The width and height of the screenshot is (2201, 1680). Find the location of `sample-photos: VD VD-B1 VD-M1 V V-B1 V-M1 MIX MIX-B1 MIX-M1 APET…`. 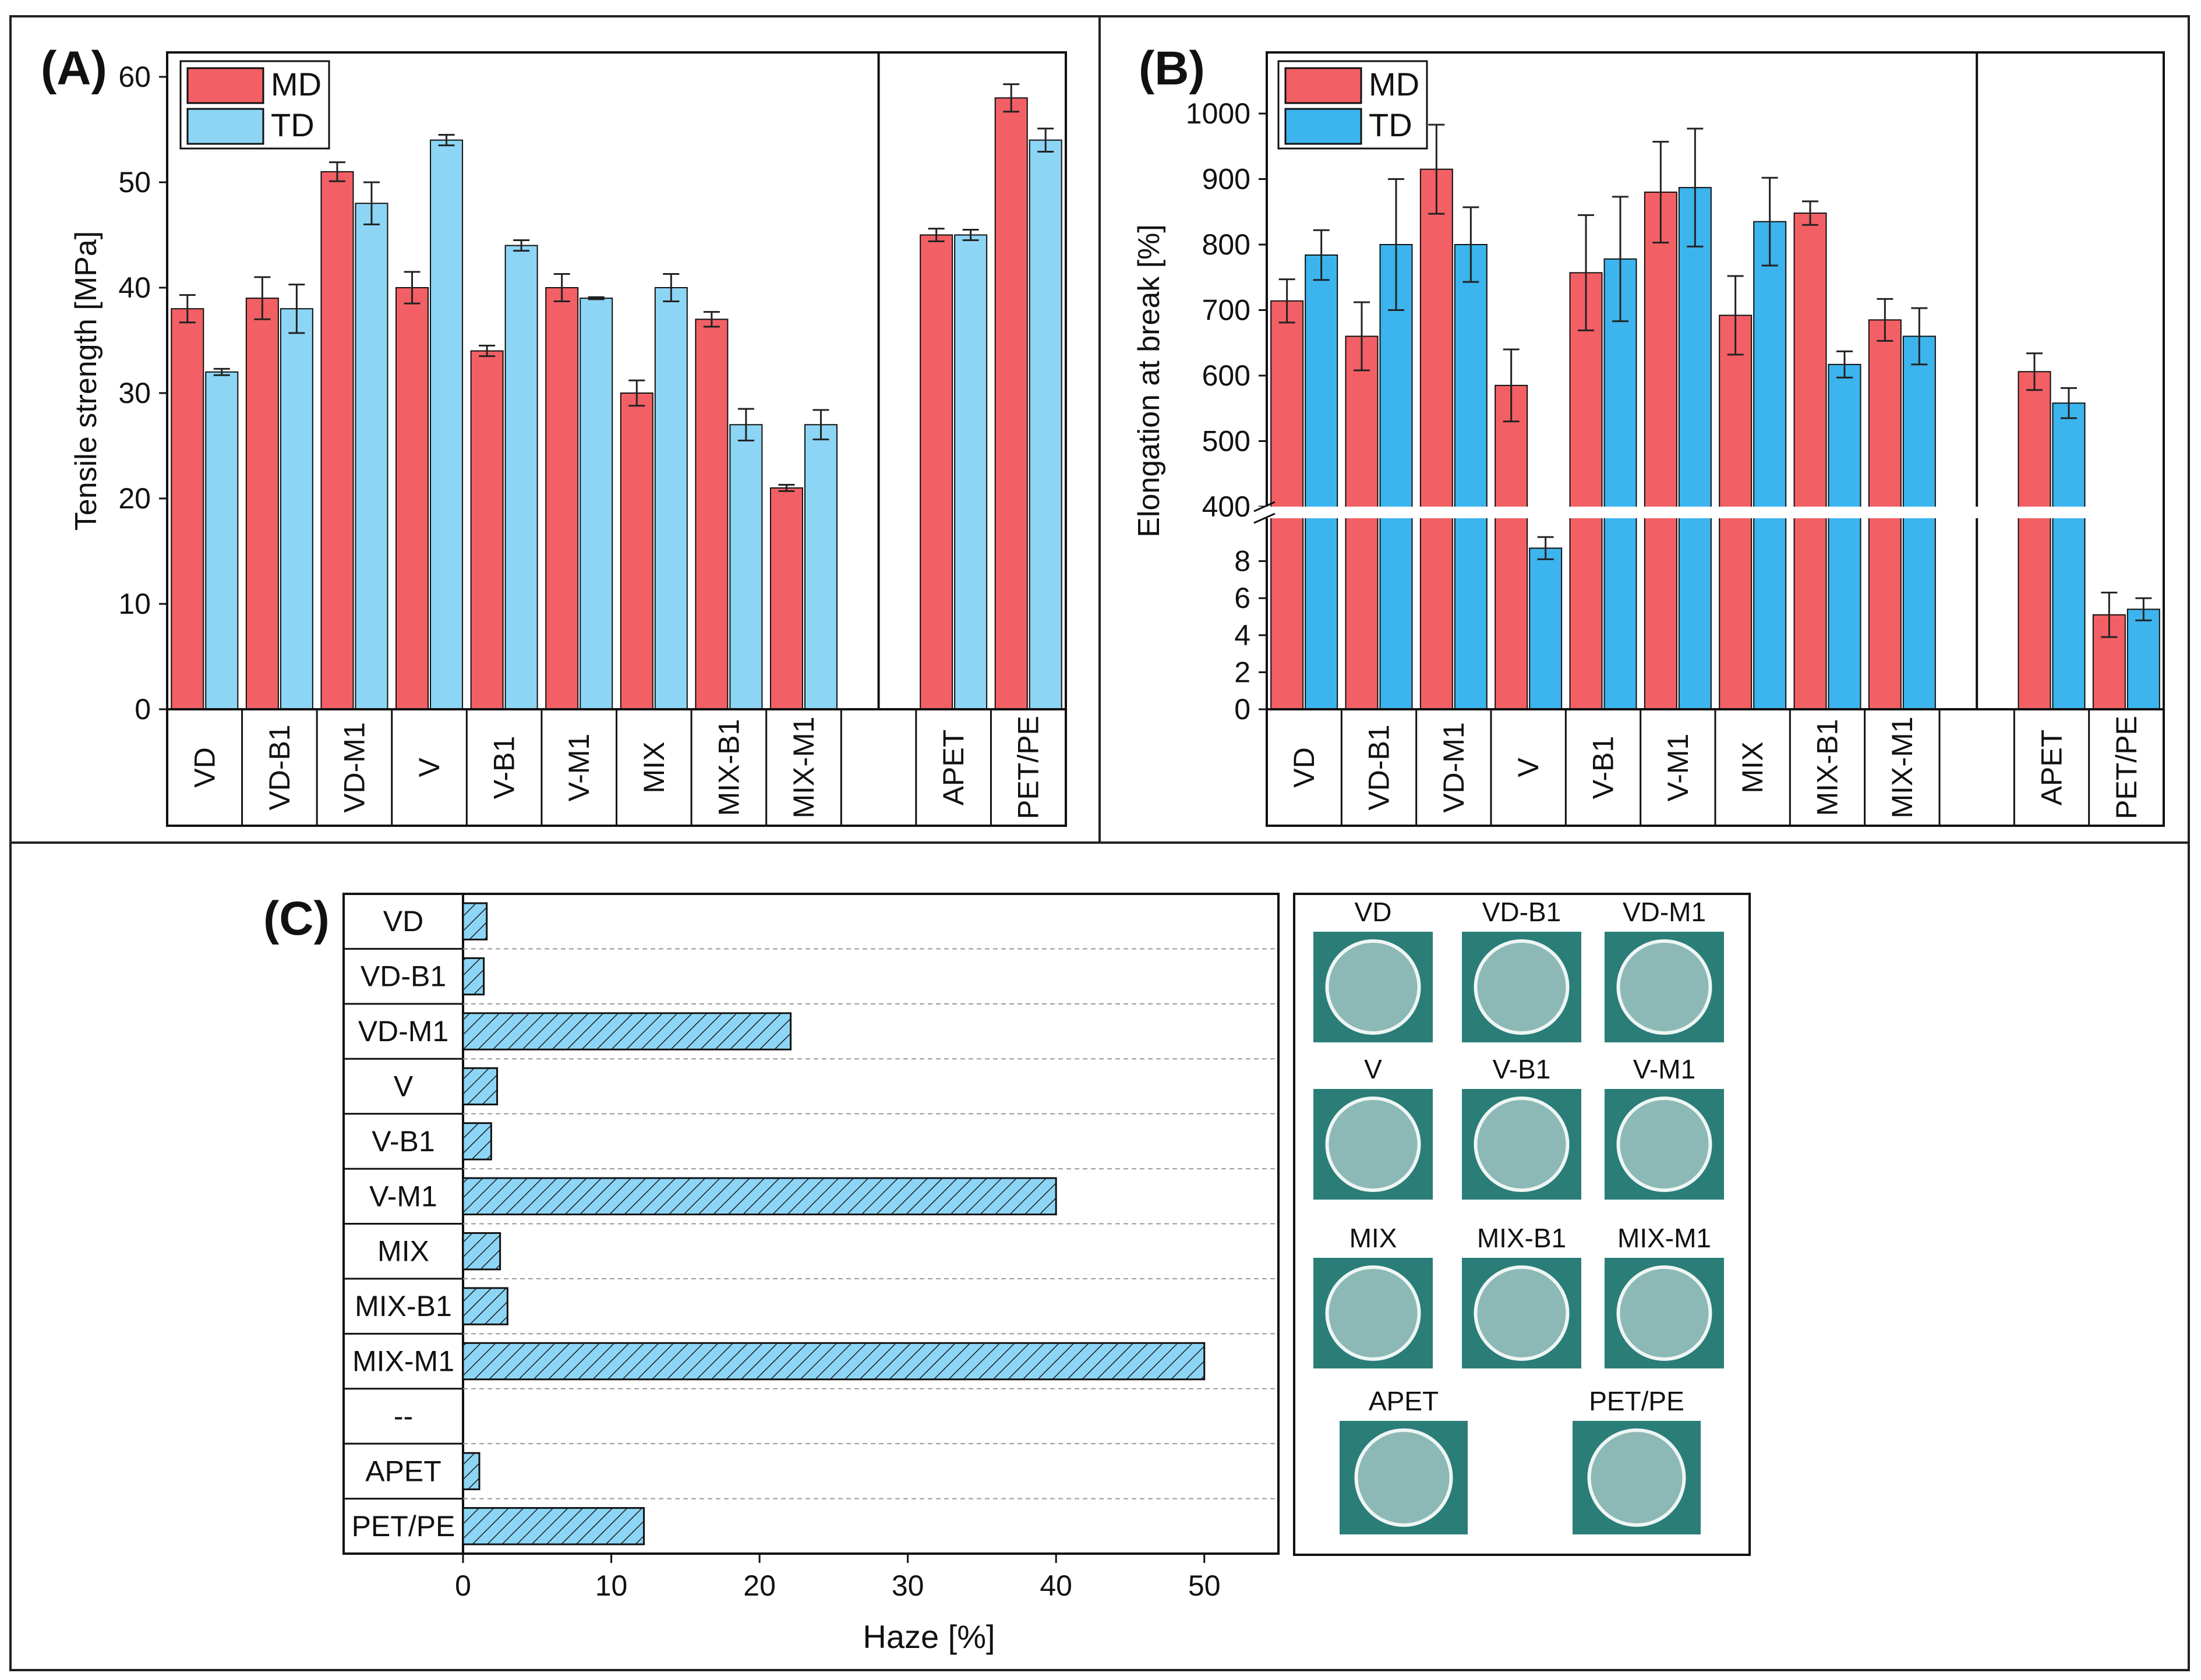

sample-photos: VD VD-B1 VD-M1 V V-B1 V-M1 MIX MIX-B1 MIX-M1 APET… is located at coordinates (1522, 1224).